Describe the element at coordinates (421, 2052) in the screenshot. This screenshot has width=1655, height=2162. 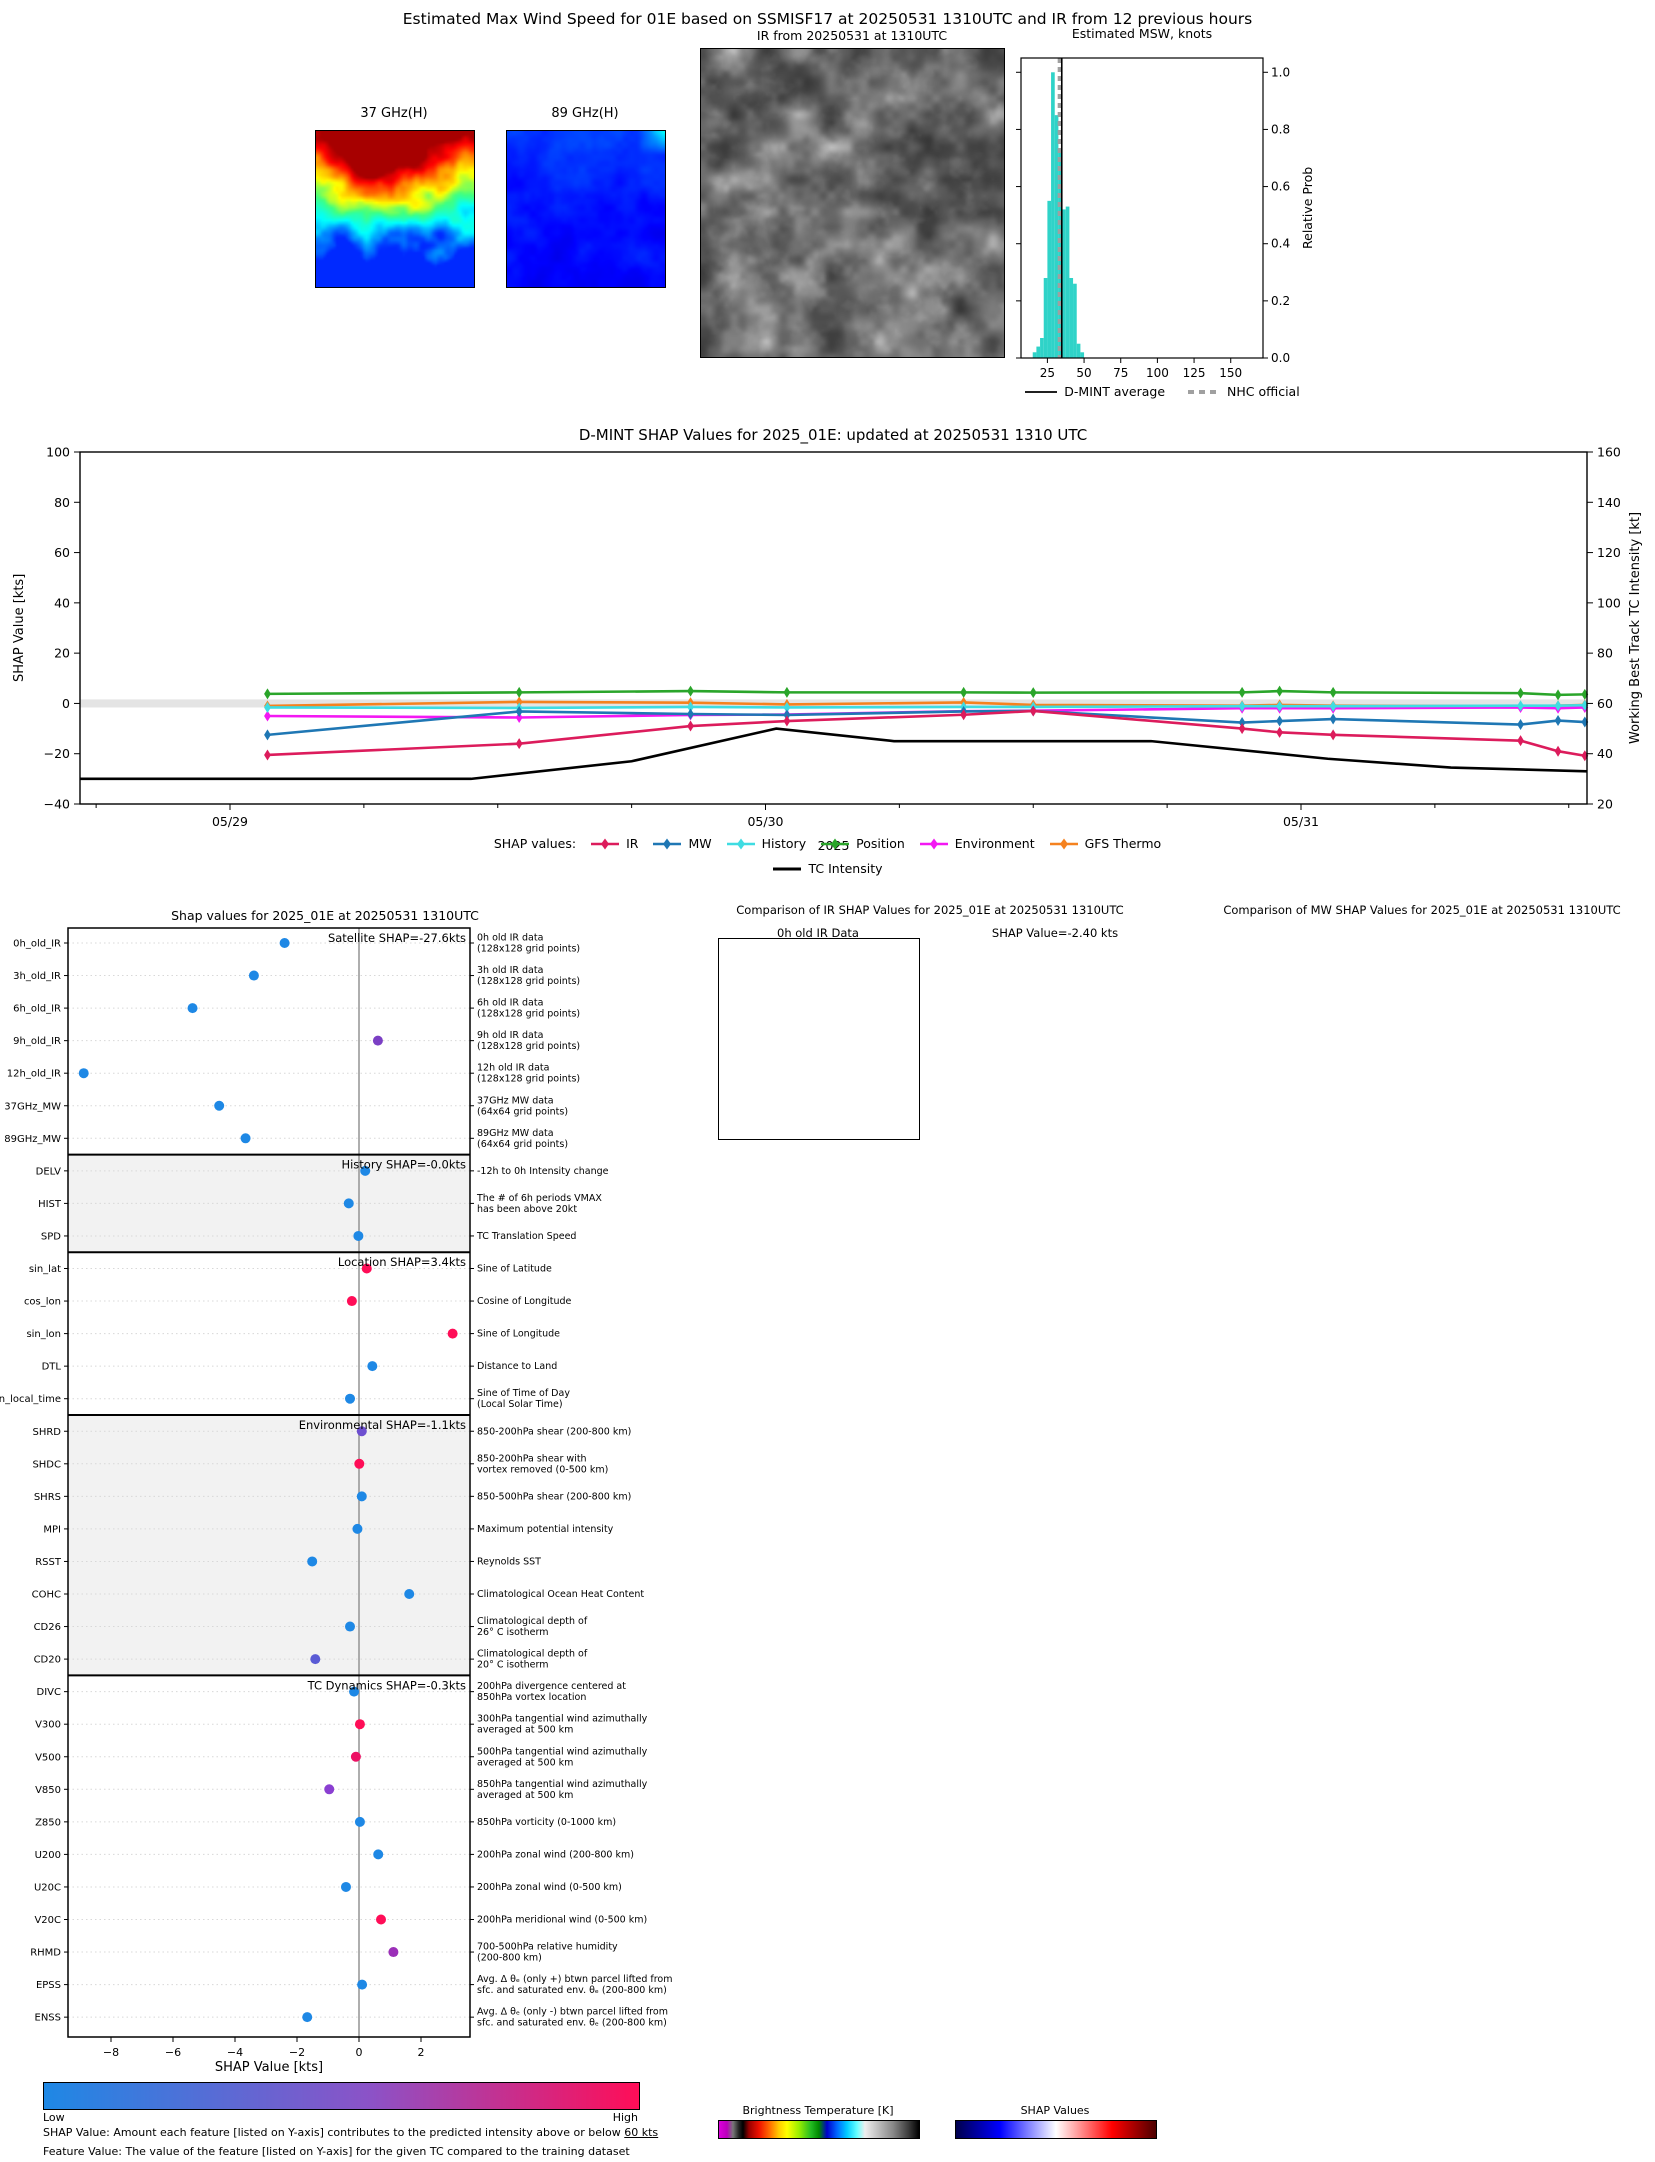
I see `svg-text: 2` at that location.